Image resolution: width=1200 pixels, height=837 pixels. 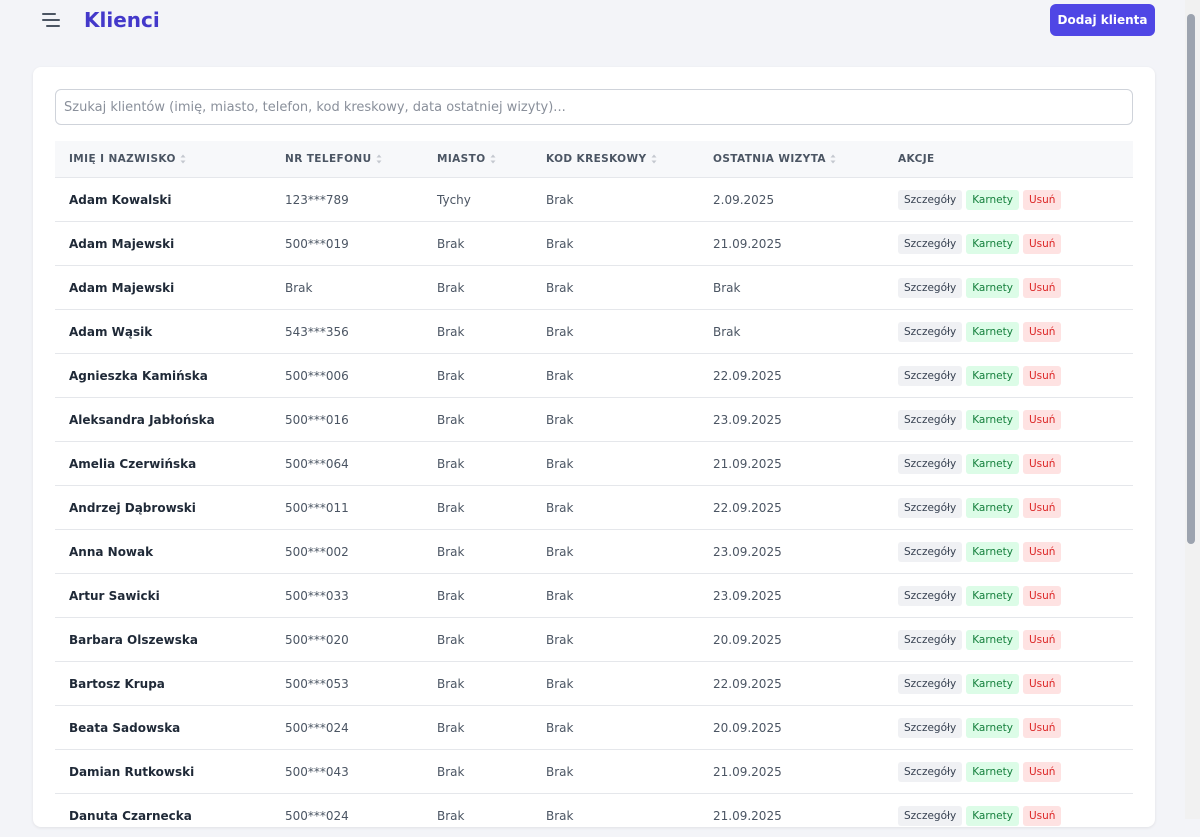 What do you see at coordinates (1102, 20) in the screenshot?
I see `add-client-button: Dodaj klienta` at bounding box center [1102, 20].